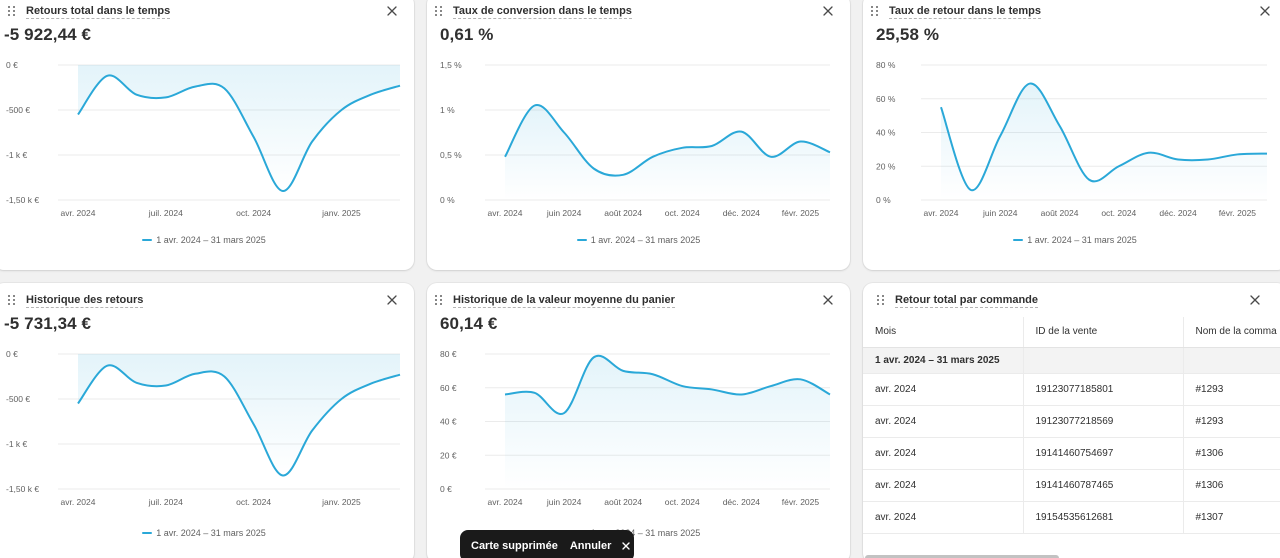 This screenshot has height=558, width=1280. Describe the element at coordinates (469, 323) in the screenshot. I see `metric-value: 60,14 €` at that location.